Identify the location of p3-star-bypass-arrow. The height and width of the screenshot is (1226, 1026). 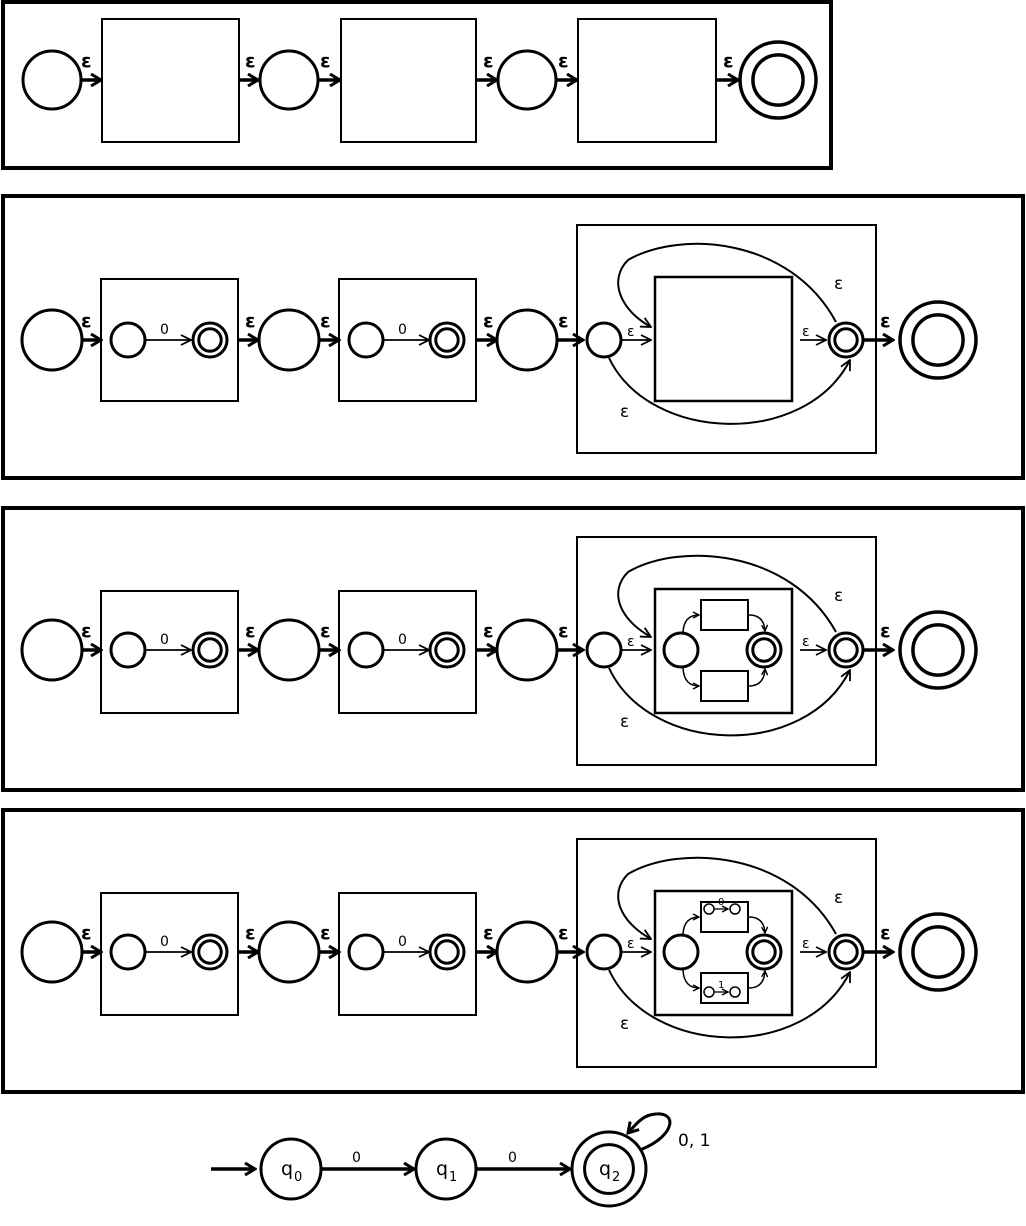
(729, 702).